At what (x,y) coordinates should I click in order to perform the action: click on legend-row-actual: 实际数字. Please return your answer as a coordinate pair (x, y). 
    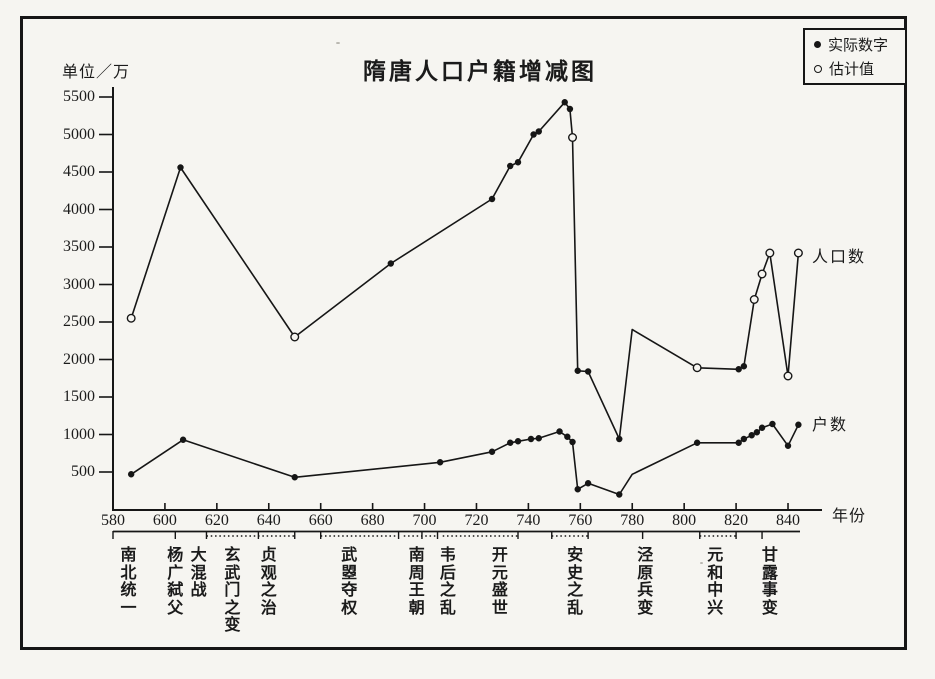
    Looking at the image, I should click on (859, 44).